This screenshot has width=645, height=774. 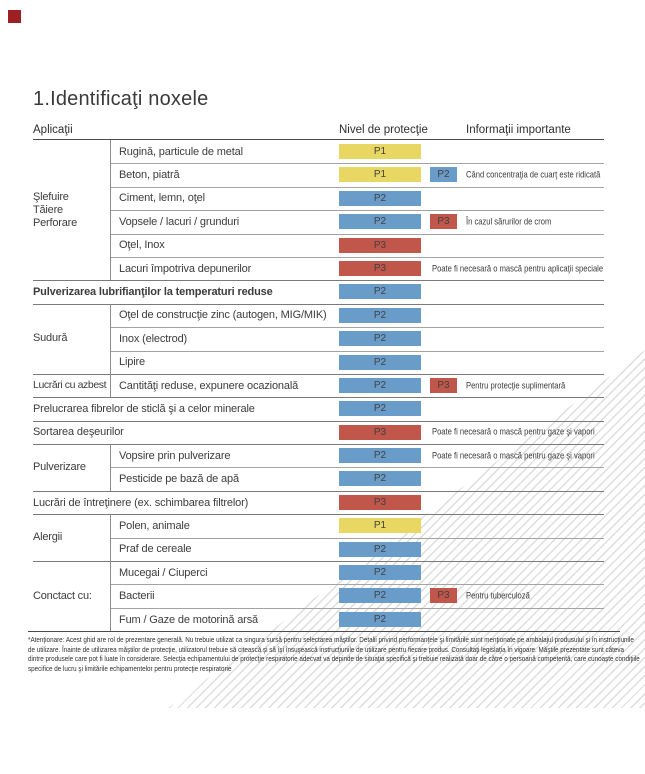 What do you see at coordinates (70, 385) in the screenshot?
I see `category-label: Lucrări cu azbest` at bounding box center [70, 385].